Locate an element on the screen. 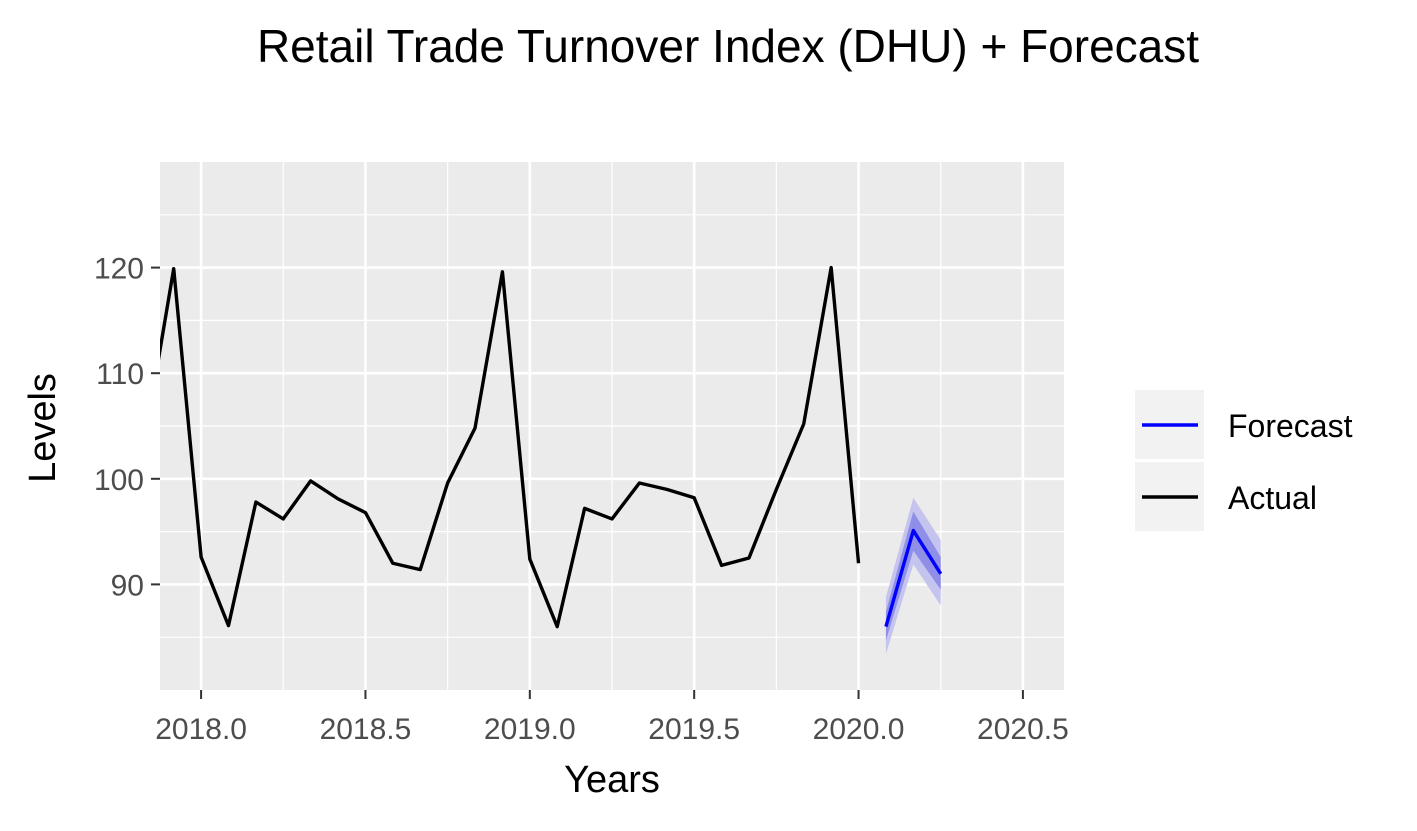 The width and height of the screenshot is (1417, 831). legend: Forecast Actual is located at coordinates (1244, 460).